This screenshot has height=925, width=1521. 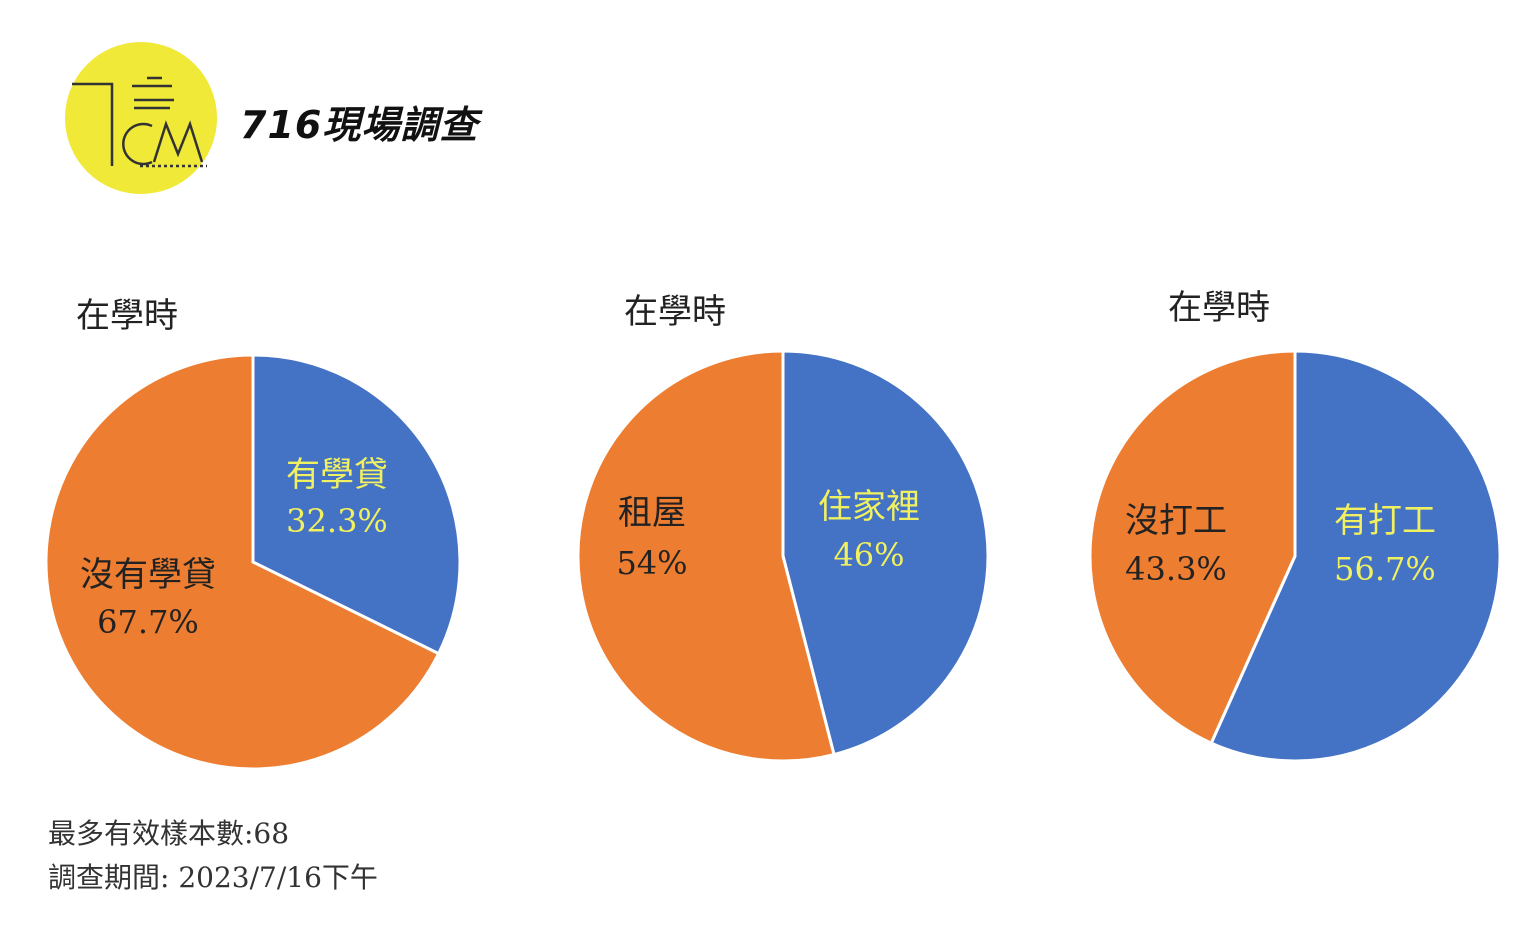 I want to click on slice-label-housing-1: 租屋, so click(x=652, y=513).